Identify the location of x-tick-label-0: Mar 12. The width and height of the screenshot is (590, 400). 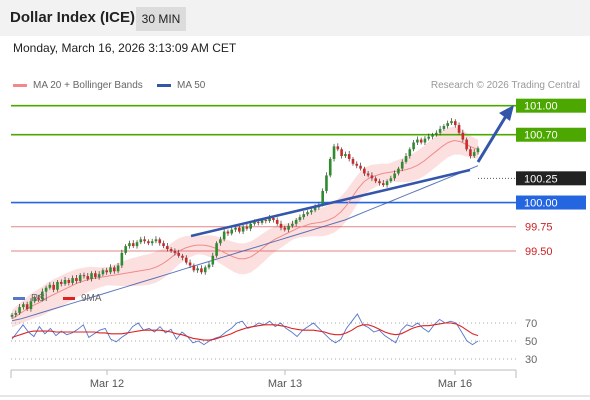
(107, 384).